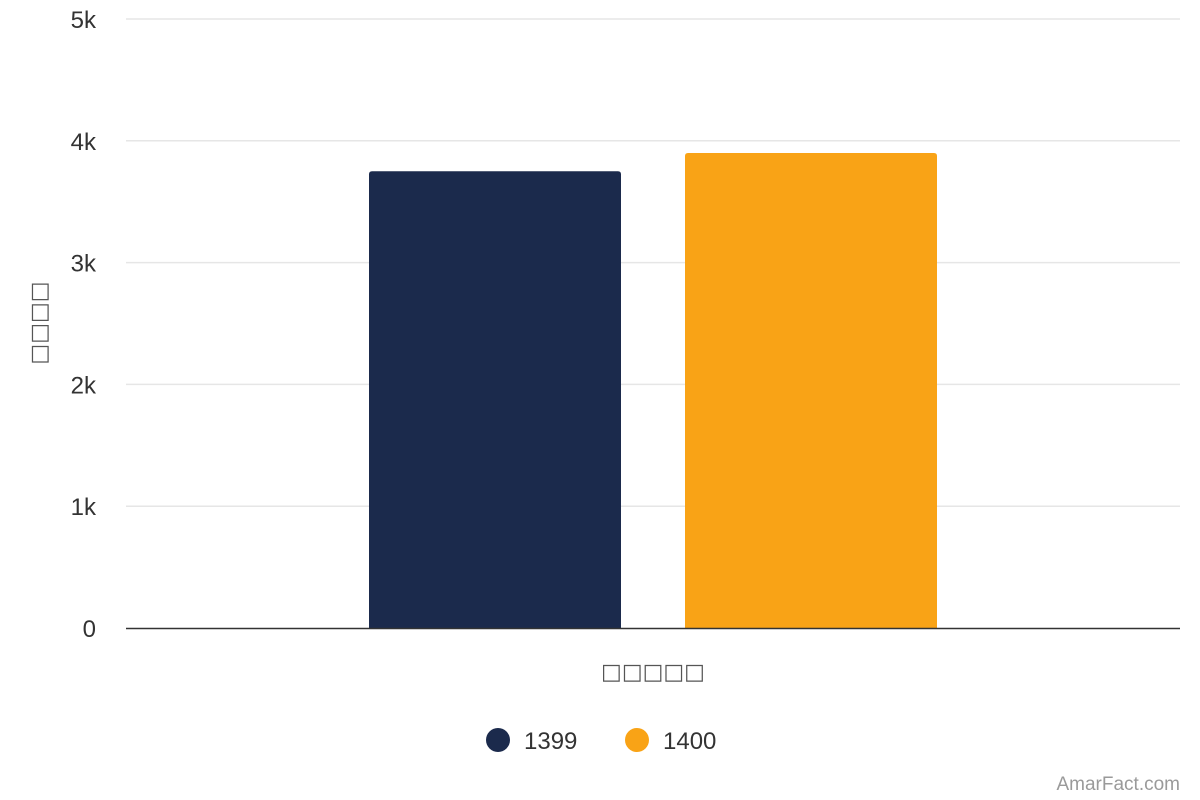 This screenshot has height=800, width=1200. What do you see at coordinates (653, 672) in the screenshot?
I see `x-axis-title: □□□□□` at bounding box center [653, 672].